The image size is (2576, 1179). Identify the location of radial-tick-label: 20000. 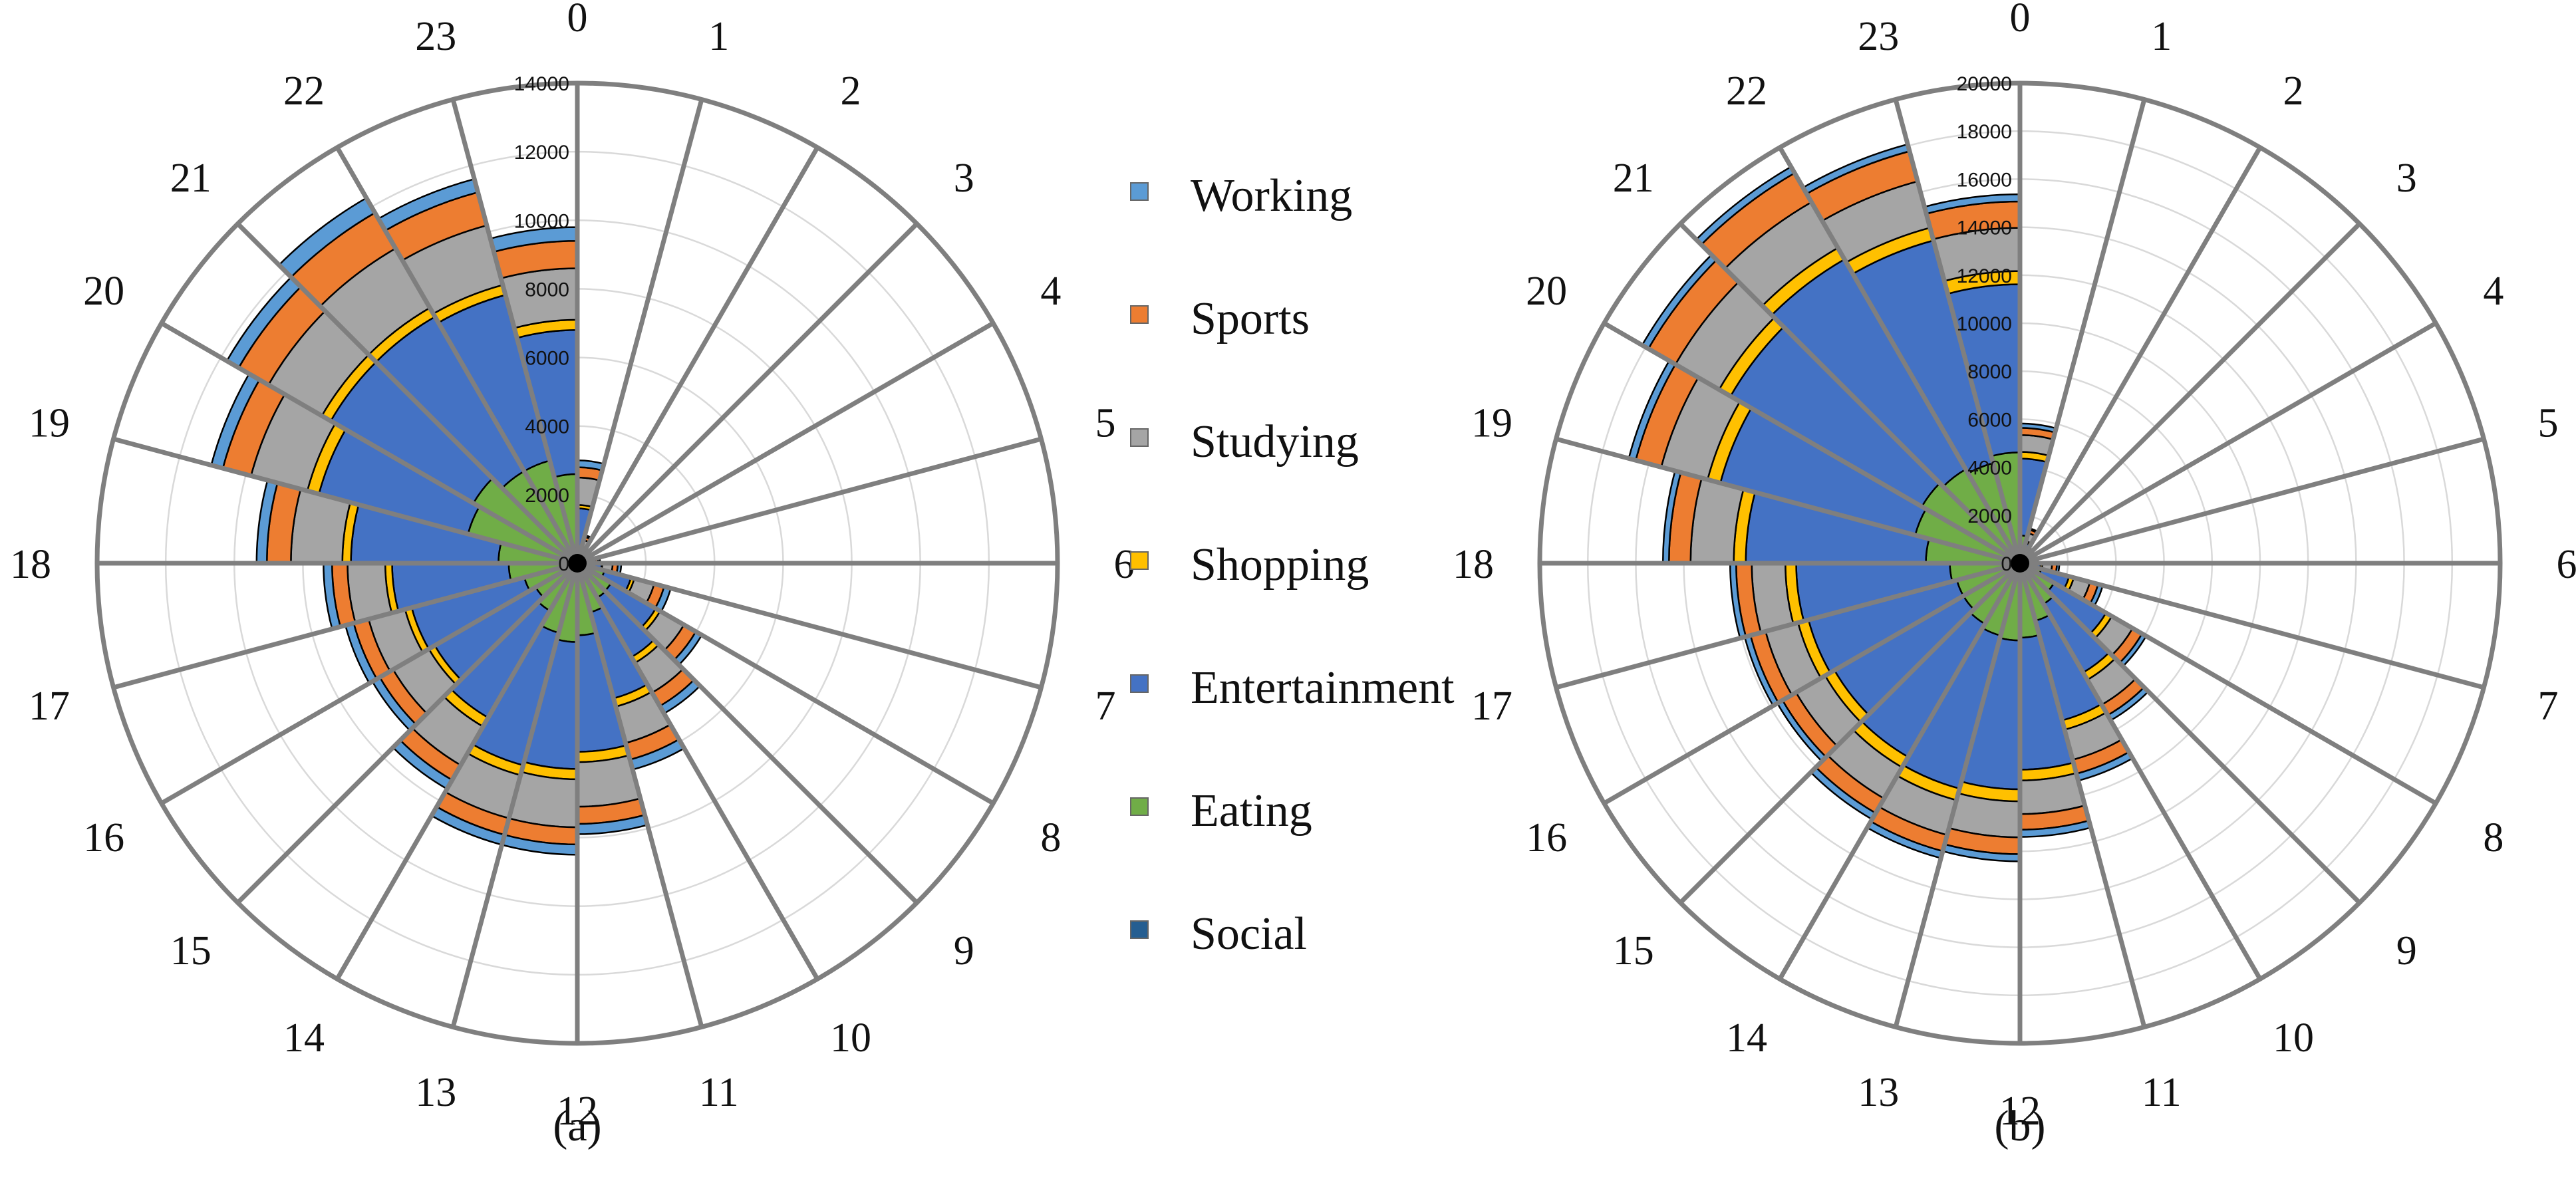
(1984, 84).